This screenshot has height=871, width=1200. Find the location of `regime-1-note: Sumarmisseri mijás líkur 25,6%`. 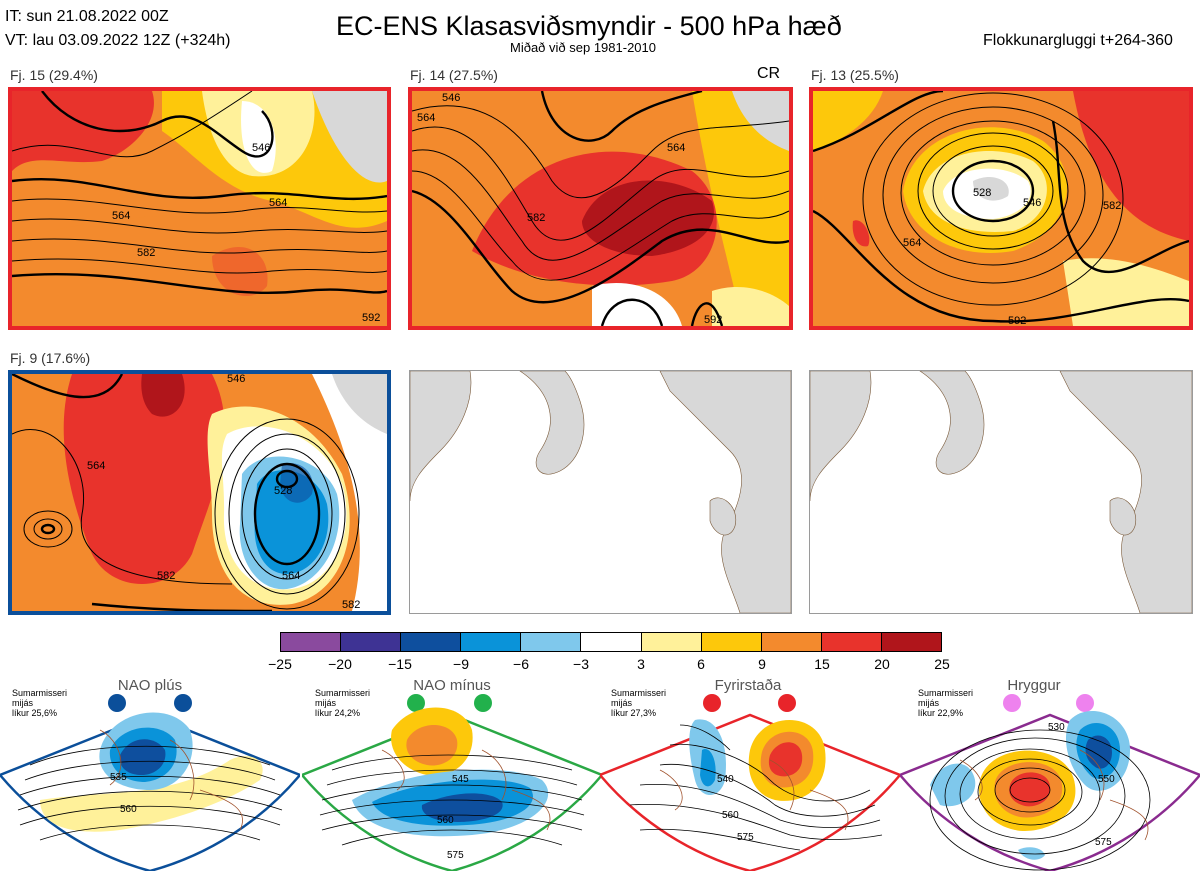

regime-1-note: Sumarmisseri mijás líkur 25,6% is located at coordinates (40, 703).